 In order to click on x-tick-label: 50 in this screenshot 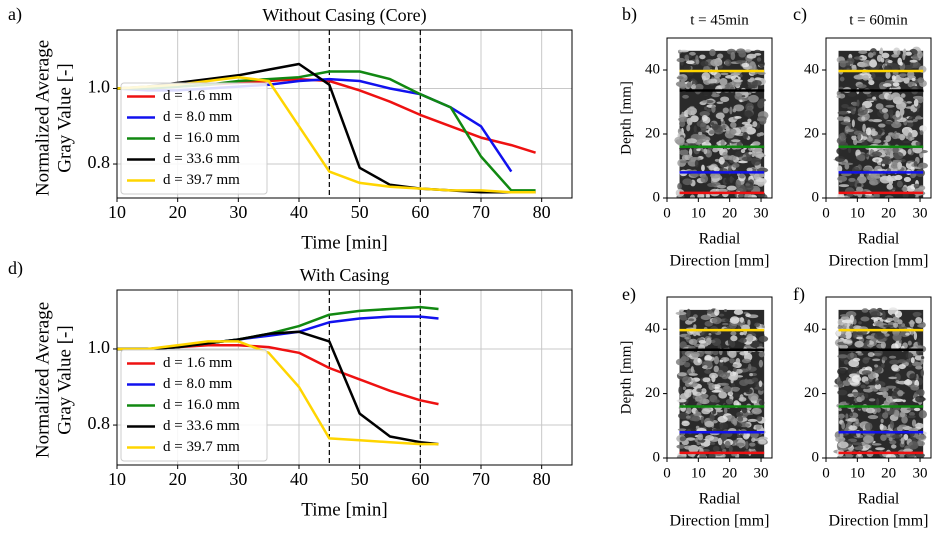, I will do `click(360, 212)`.